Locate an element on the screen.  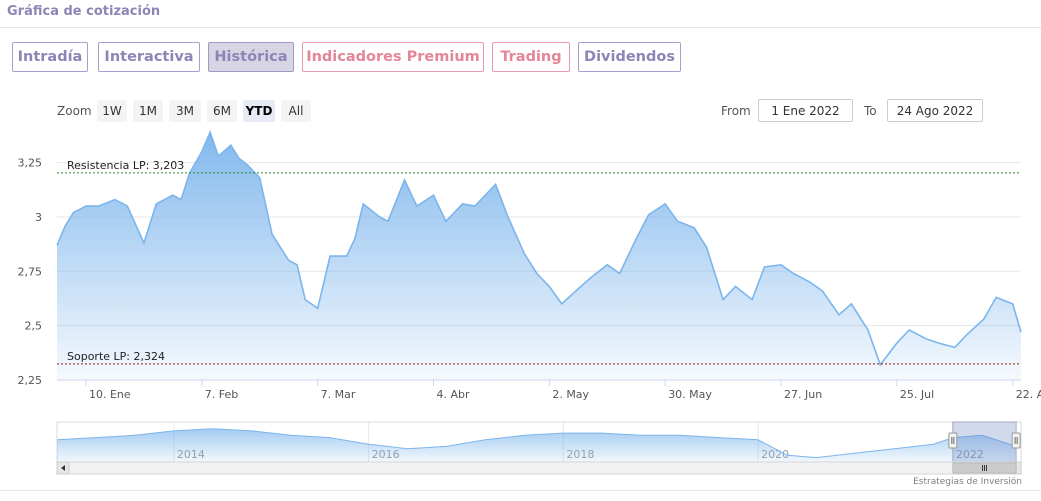
x-tick-label: 30. May is located at coordinates (690, 394).